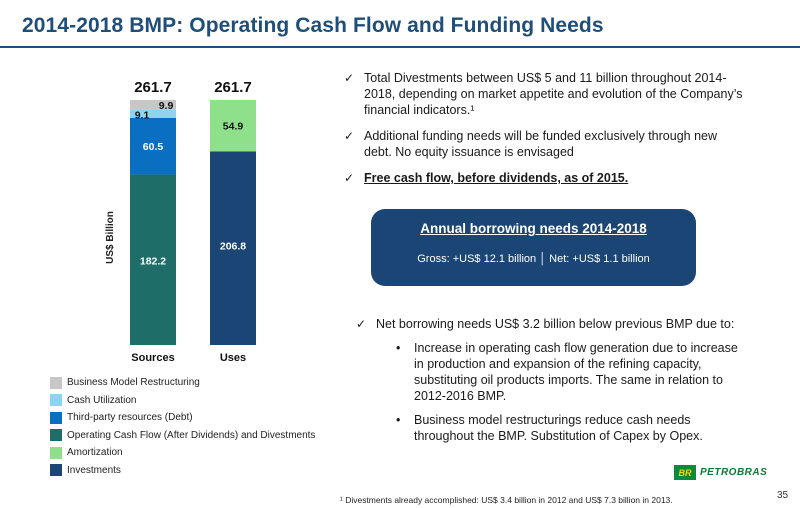 This screenshot has height=508, width=800. I want to click on legend-label: Third-party resources (Debt), so click(130, 418).